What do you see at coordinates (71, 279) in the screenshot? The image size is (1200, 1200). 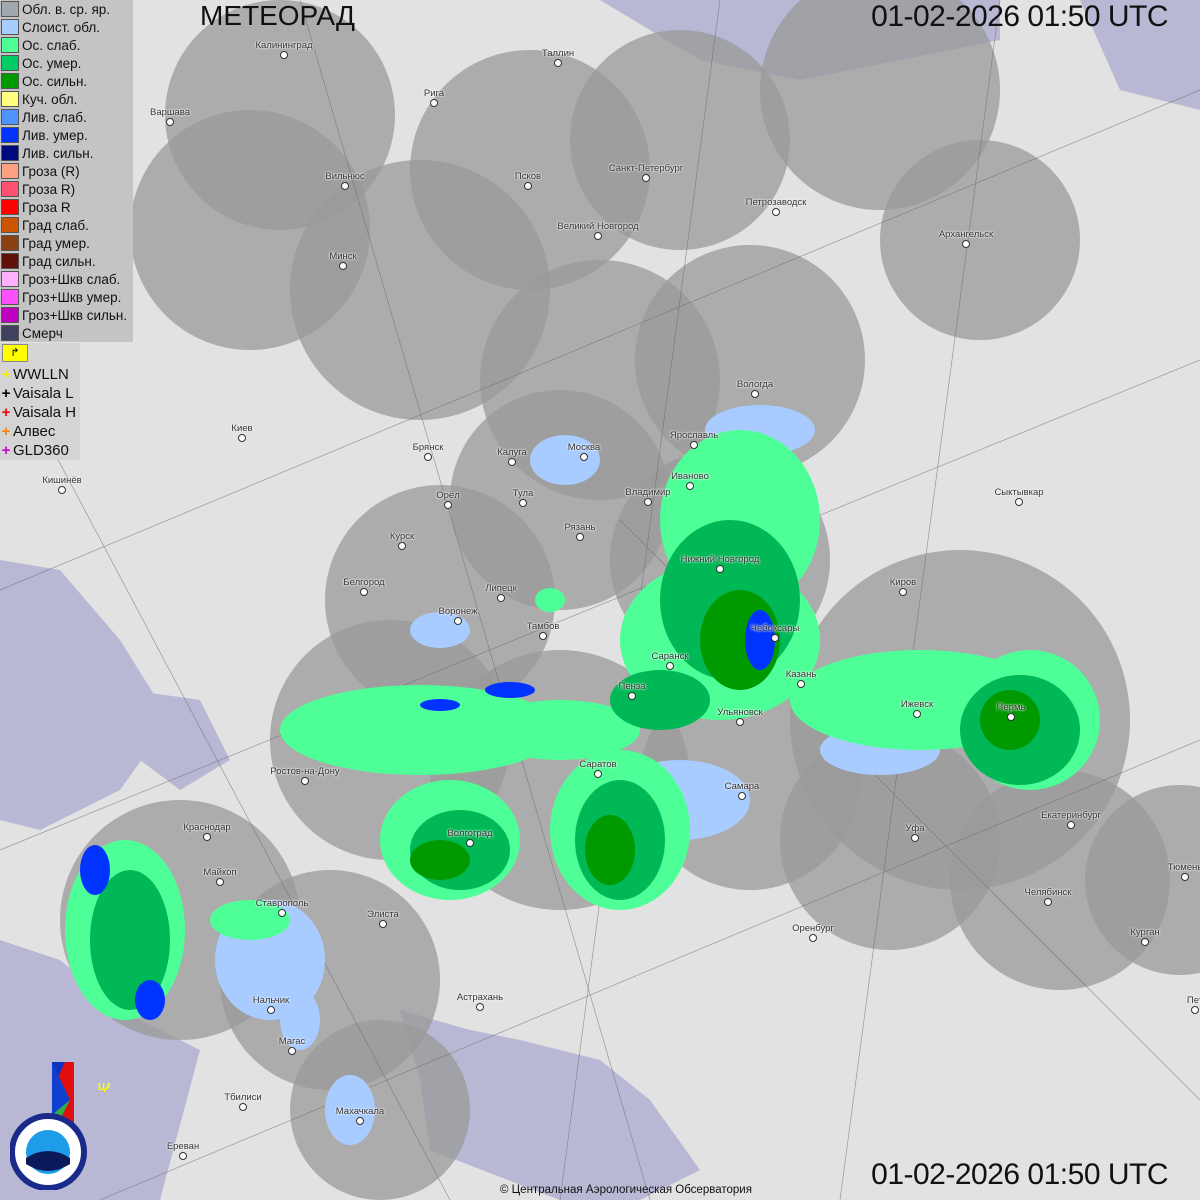 I see `legend-label: Гроз+Шкв слаб.` at bounding box center [71, 279].